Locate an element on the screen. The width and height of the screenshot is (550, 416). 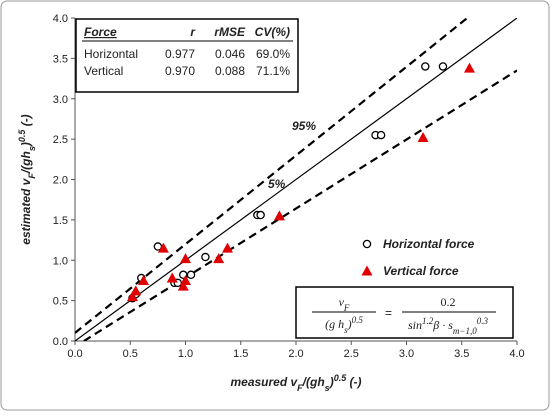
table-cell: 0.970 is located at coordinates (180, 71).